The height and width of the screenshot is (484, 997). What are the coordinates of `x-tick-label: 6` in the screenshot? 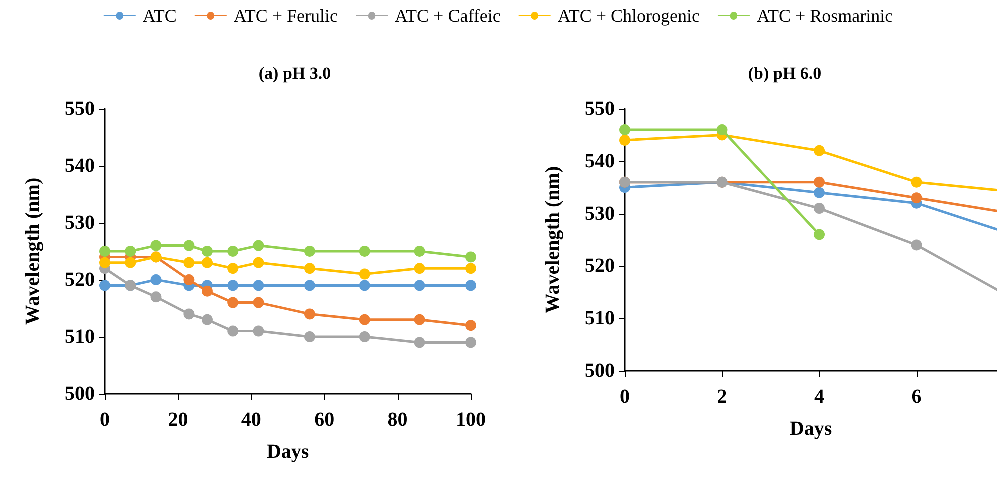 It's located at (917, 397).